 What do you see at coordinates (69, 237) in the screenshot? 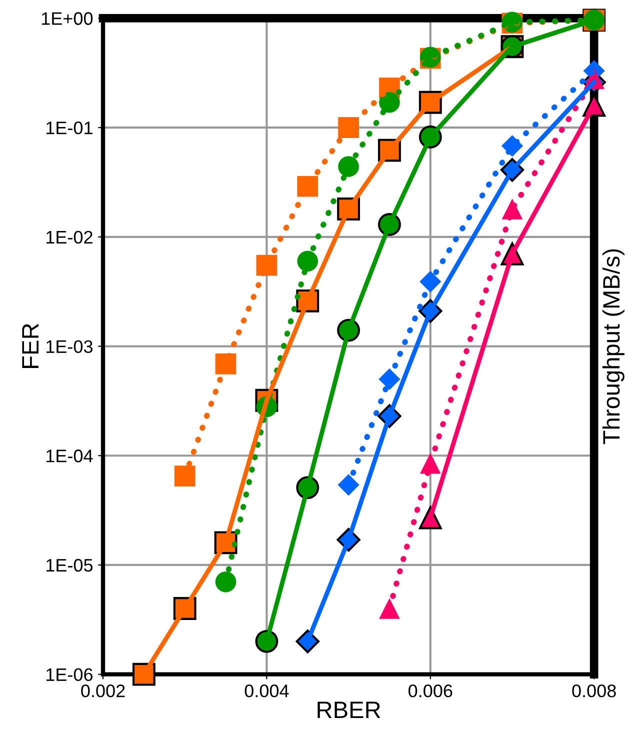
I see `y-tick-label: 1E-02` at bounding box center [69, 237].